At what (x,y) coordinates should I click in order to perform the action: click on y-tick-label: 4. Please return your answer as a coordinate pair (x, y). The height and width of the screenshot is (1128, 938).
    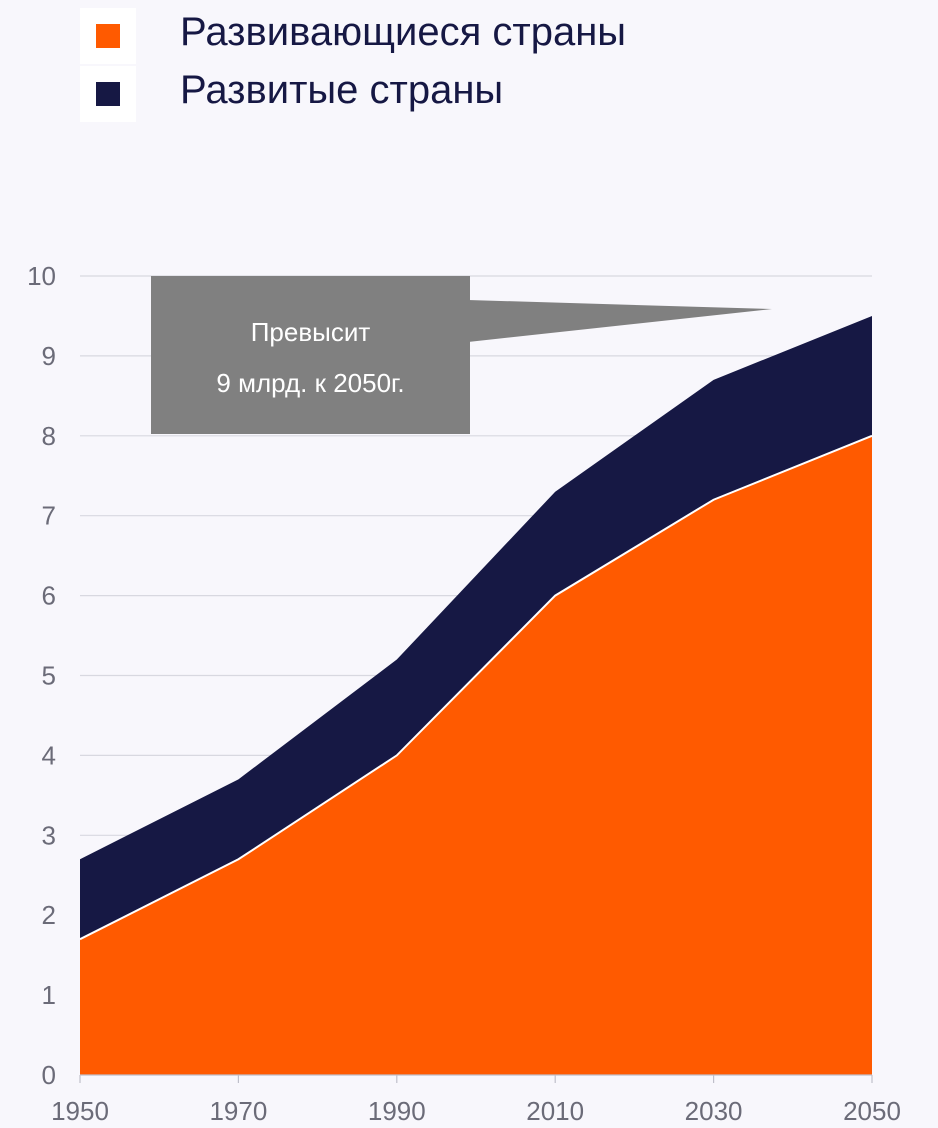
    Looking at the image, I should click on (49, 755).